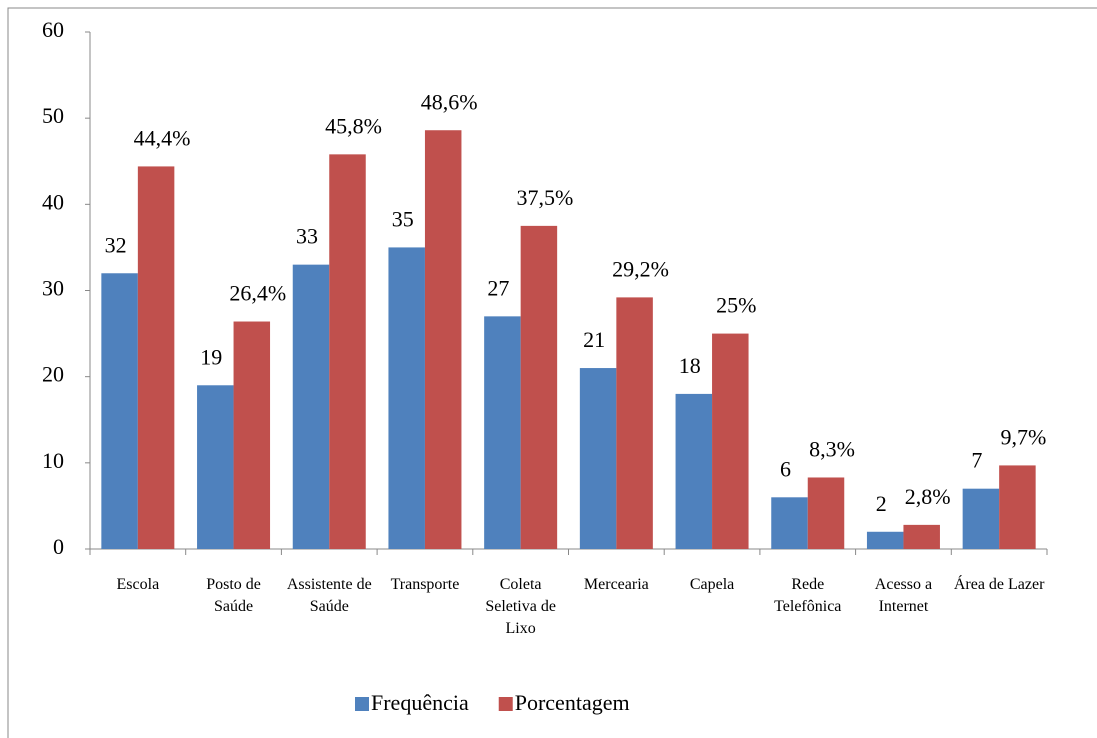 This screenshot has width=1097, height=738. I want to click on data-label: 9,7%, so click(1023, 436).